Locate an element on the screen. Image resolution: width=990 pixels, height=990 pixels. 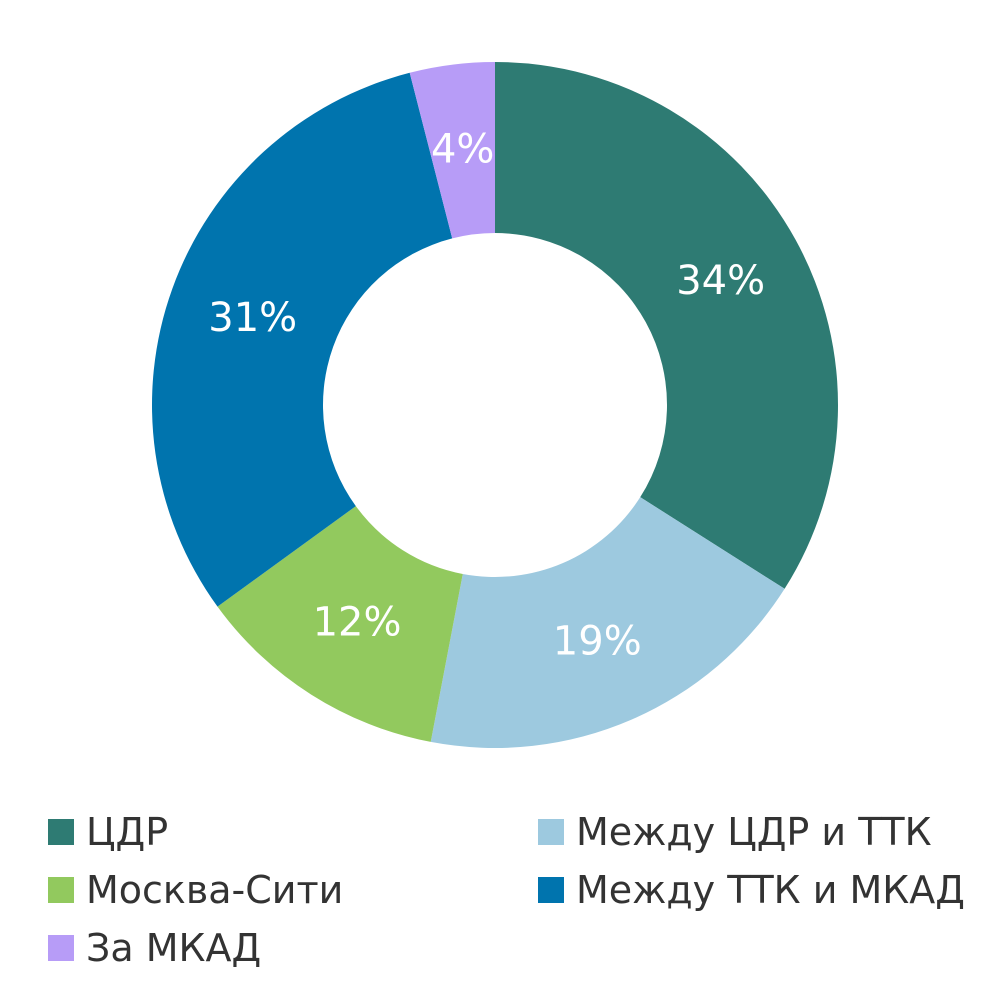
legend-swatch-cdr is located at coordinates (61, 832).